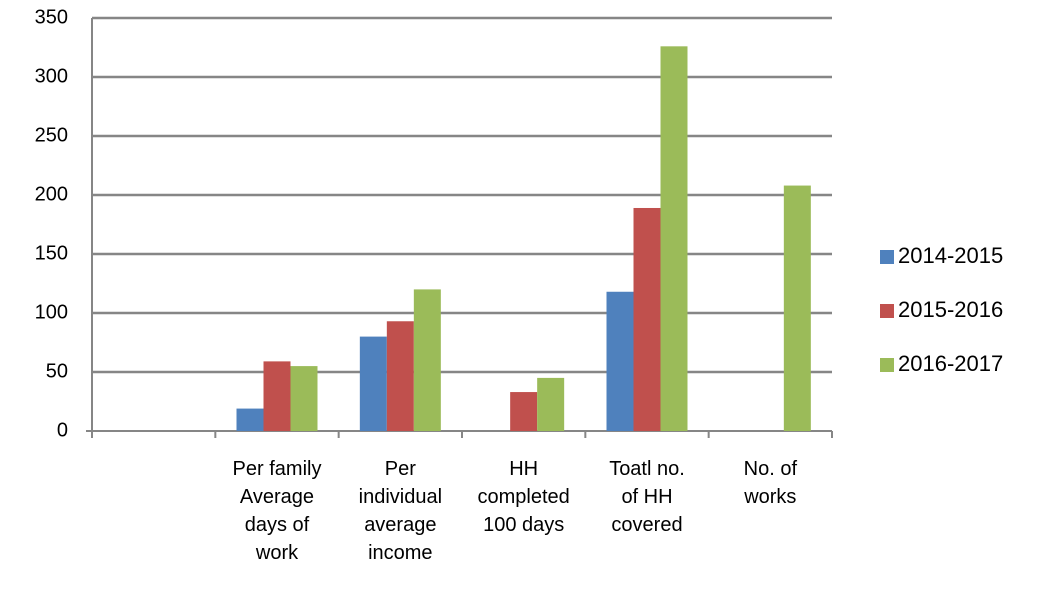 This screenshot has height=599, width=1051. Describe the element at coordinates (647, 469) in the screenshot. I see `x-tick-label-line: Toatl no.` at that location.